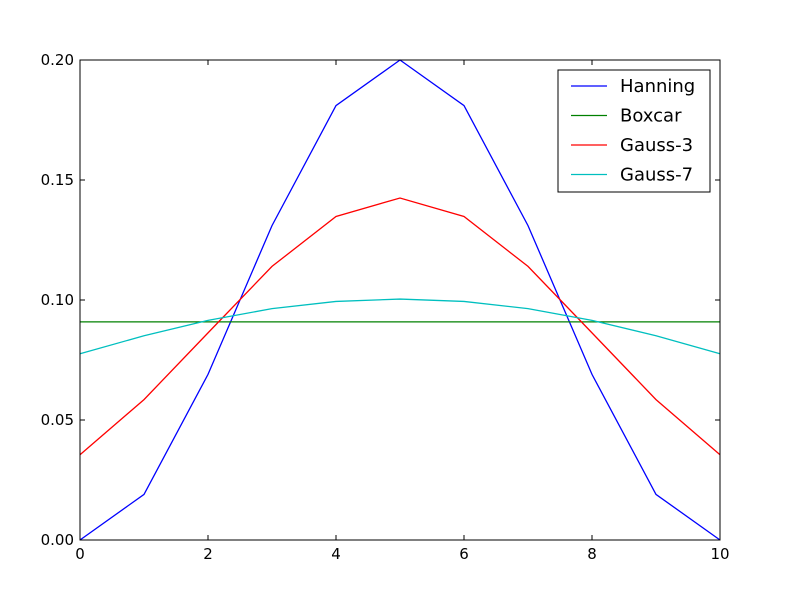  Describe the element at coordinates (592, 554) in the screenshot. I see `x-tick-label: 8` at that location.